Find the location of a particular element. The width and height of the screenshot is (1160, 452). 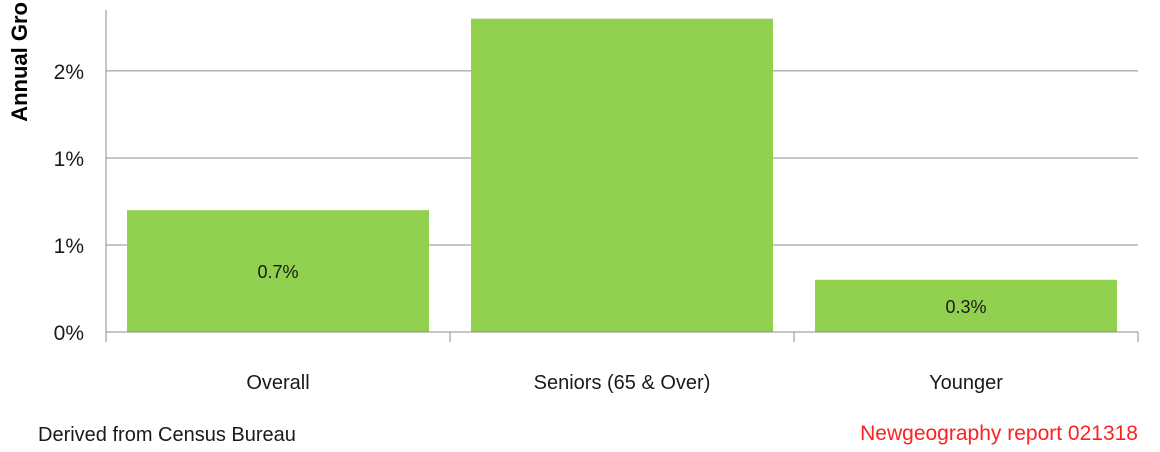

y-axis-label: Annual Gro is located at coordinates (19, 62).